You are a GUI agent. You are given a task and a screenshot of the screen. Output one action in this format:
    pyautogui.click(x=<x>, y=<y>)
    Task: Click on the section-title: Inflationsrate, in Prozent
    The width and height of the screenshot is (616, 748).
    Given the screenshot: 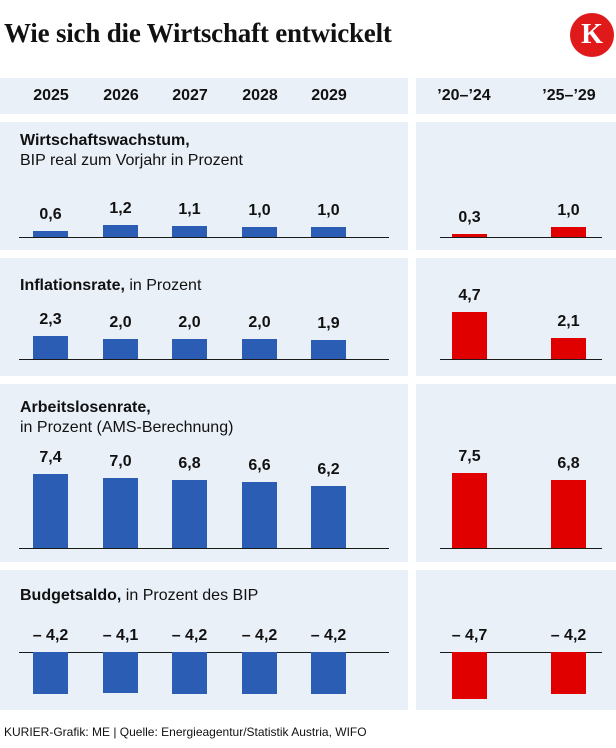 What is the action you would take?
    pyautogui.click(x=110, y=286)
    